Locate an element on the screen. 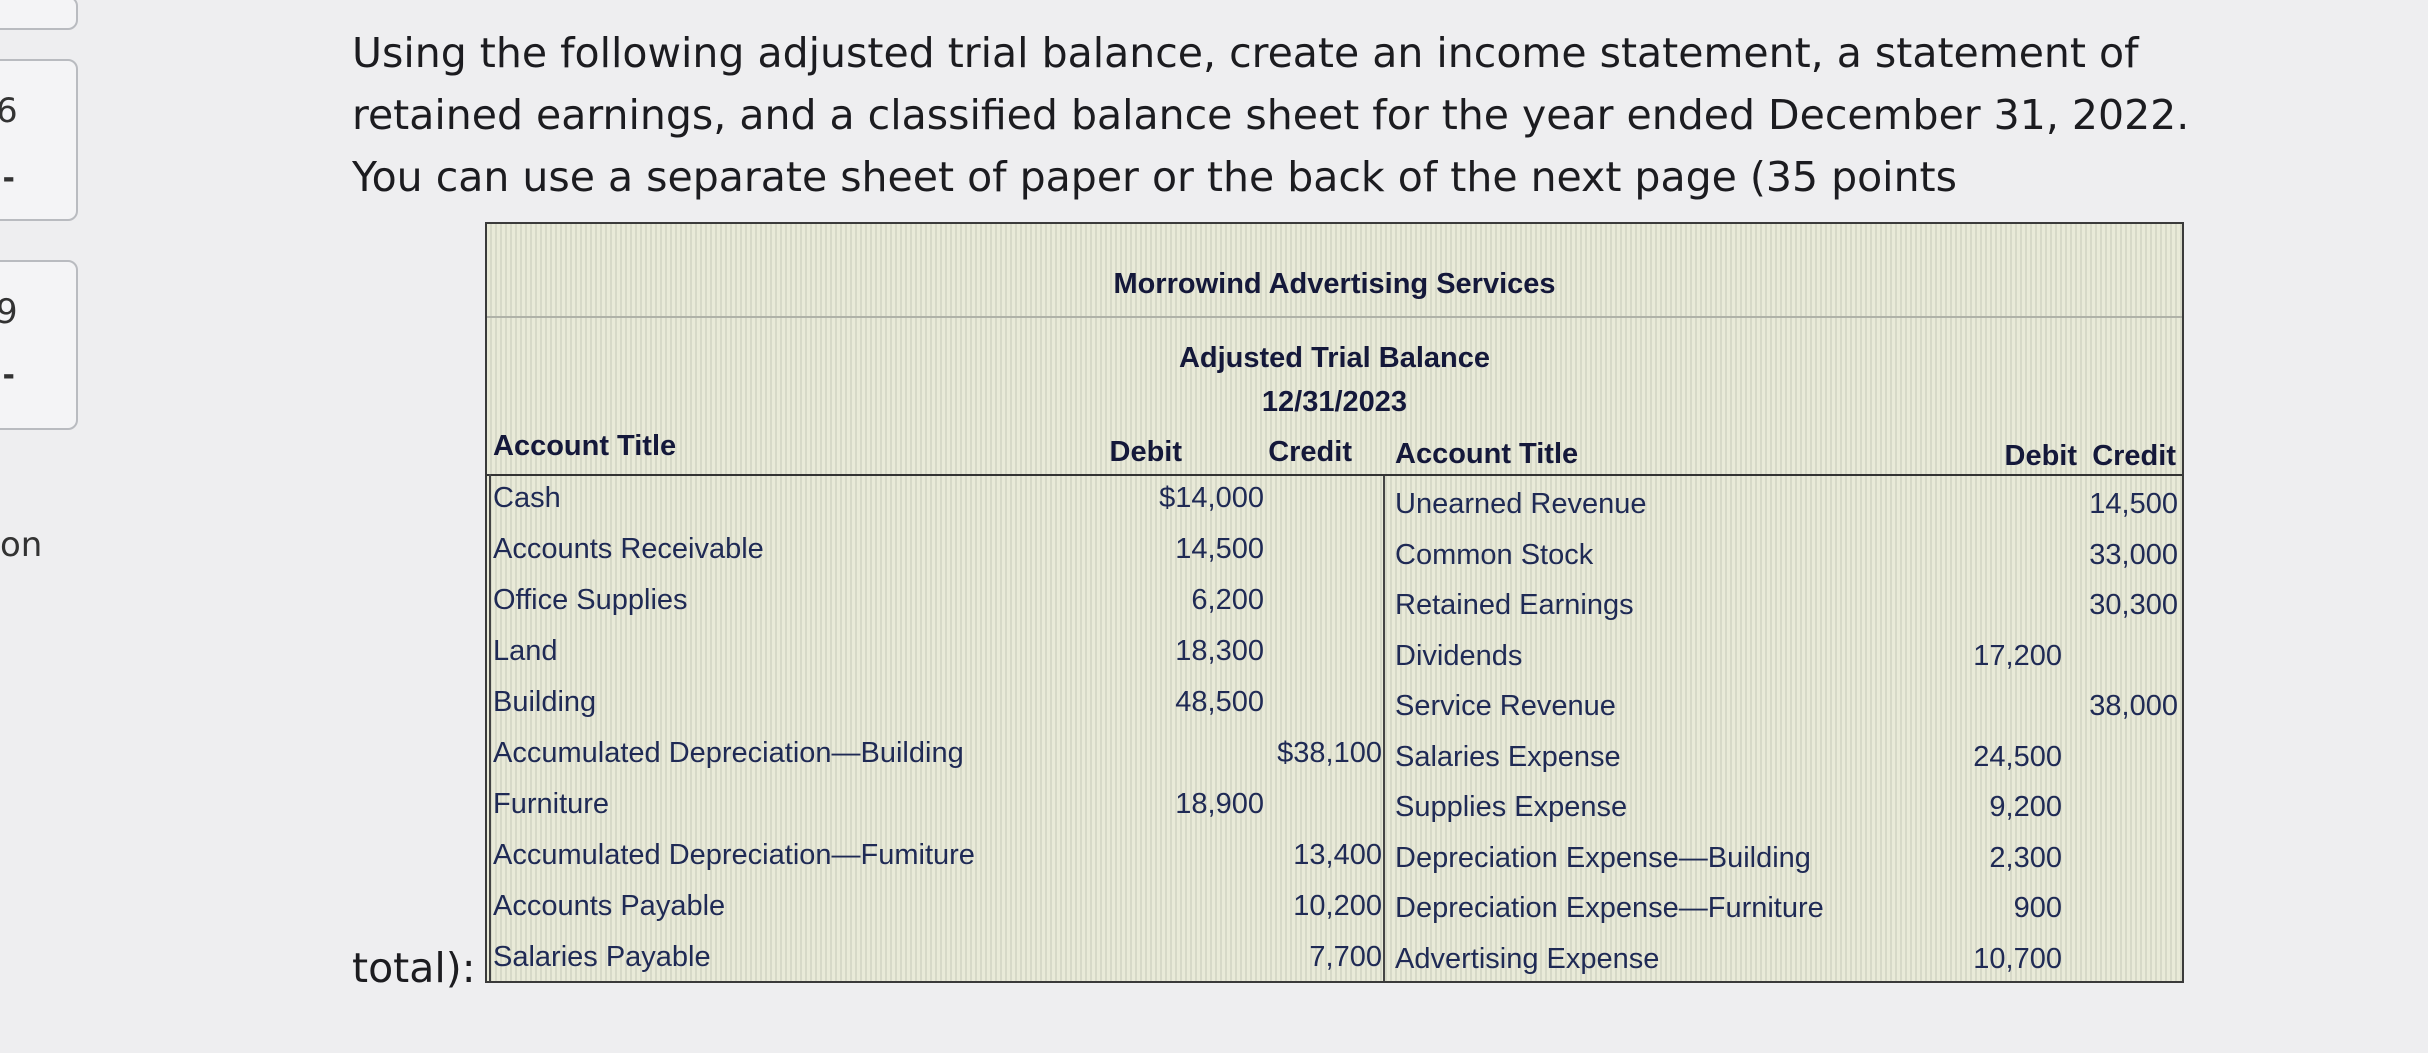  account-title: Building is located at coordinates (545, 702).